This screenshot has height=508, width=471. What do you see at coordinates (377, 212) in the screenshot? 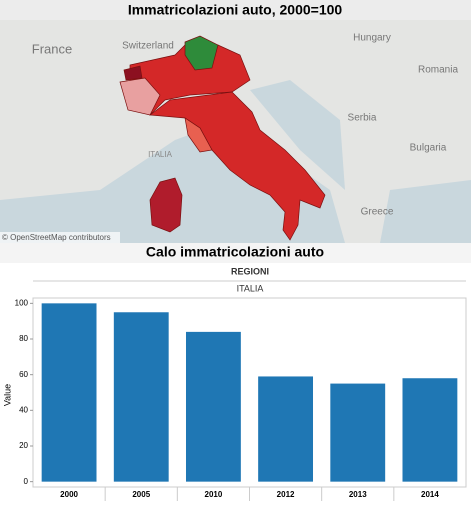
I see `place-label: Greece` at bounding box center [377, 212].